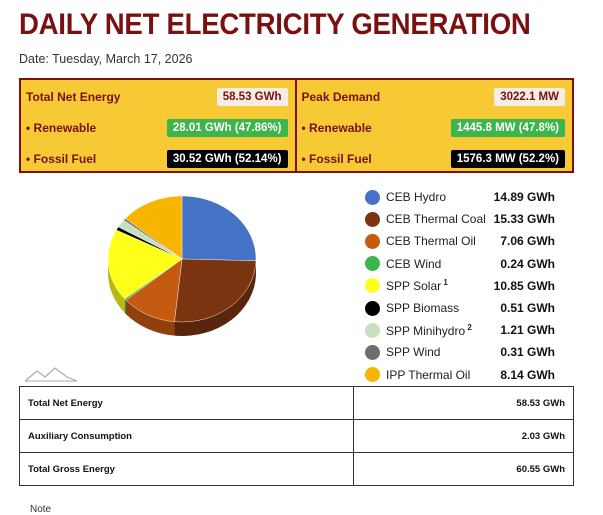 The width and height of the screenshot is (603, 515). I want to click on demand-renewable-row: • Renewable 1445.8 MW (47.8%), so click(435, 128).